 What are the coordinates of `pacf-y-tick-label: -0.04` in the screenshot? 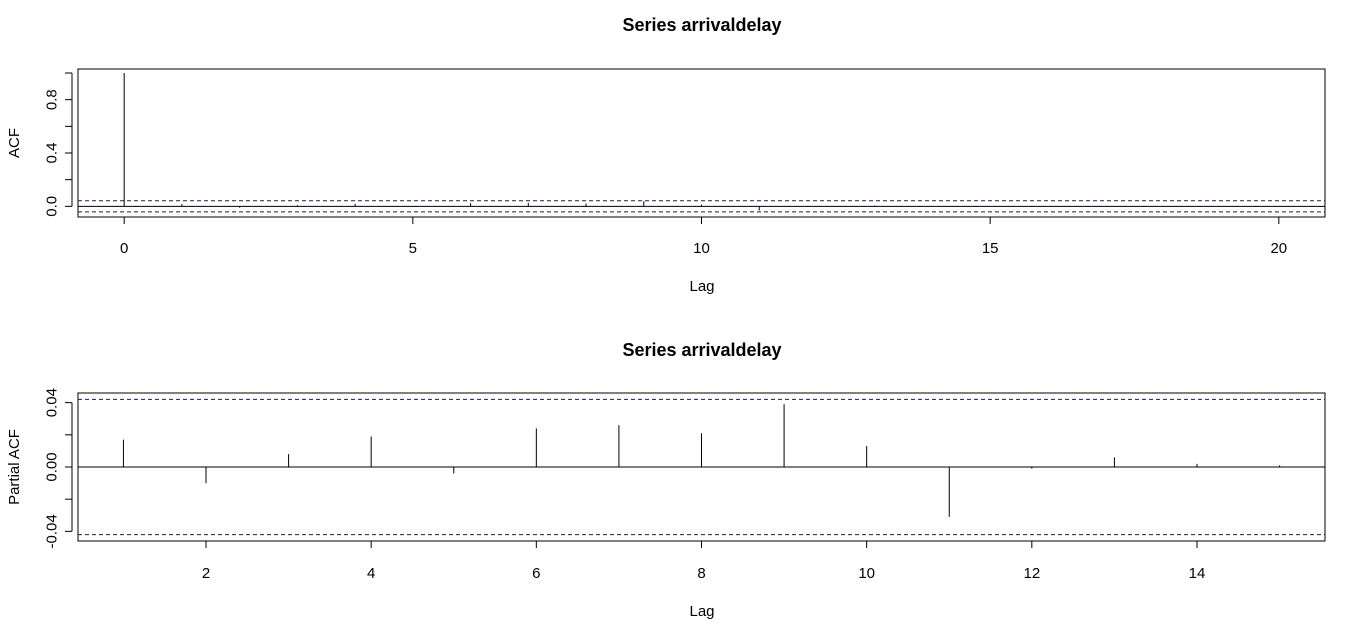 It's located at (52, 531).